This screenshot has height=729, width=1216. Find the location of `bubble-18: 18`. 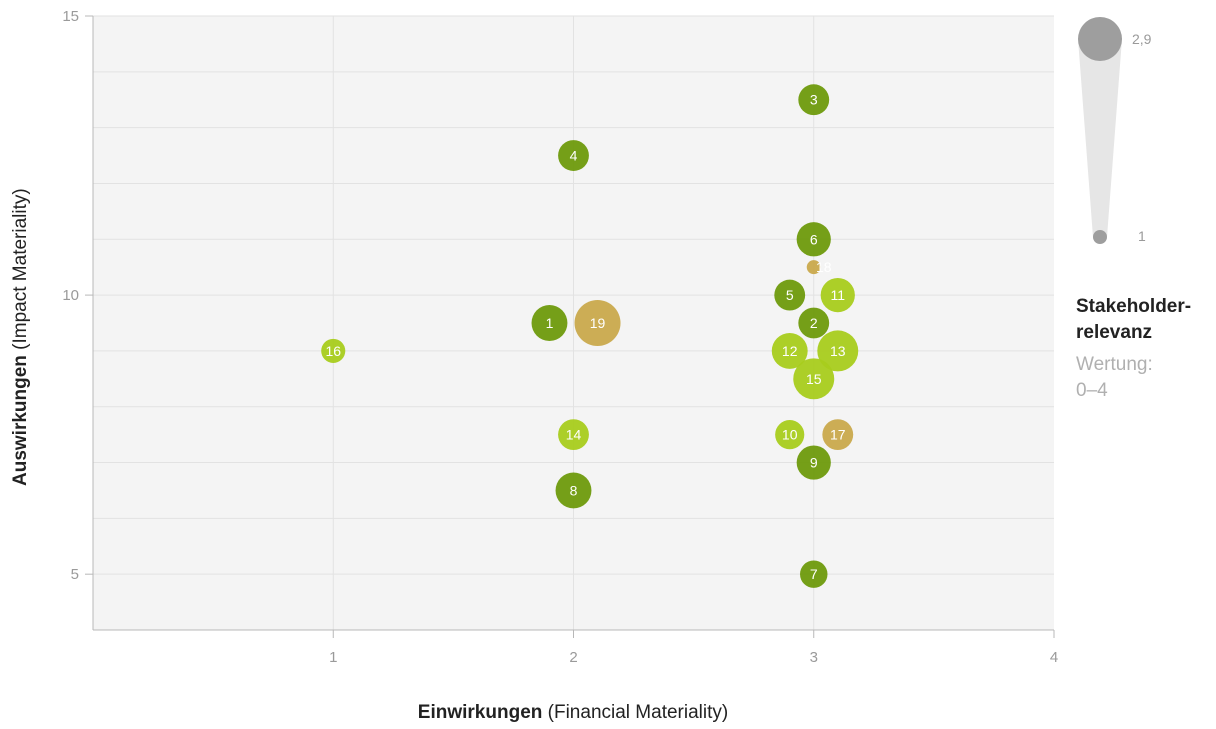

bubble-18: 18 is located at coordinates (819, 267).